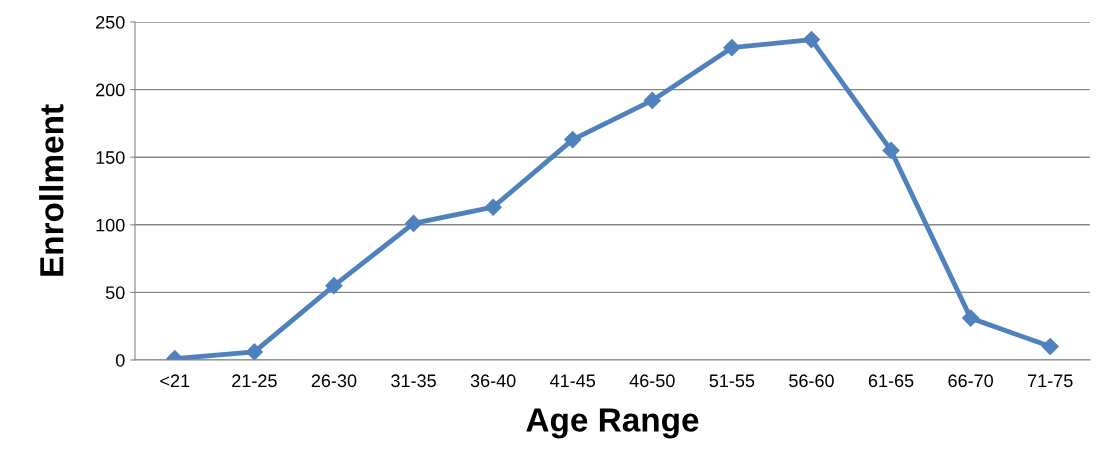 This screenshot has height=466, width=1103. I want to click on x-tick-label: 36-40, so click(493, 381).